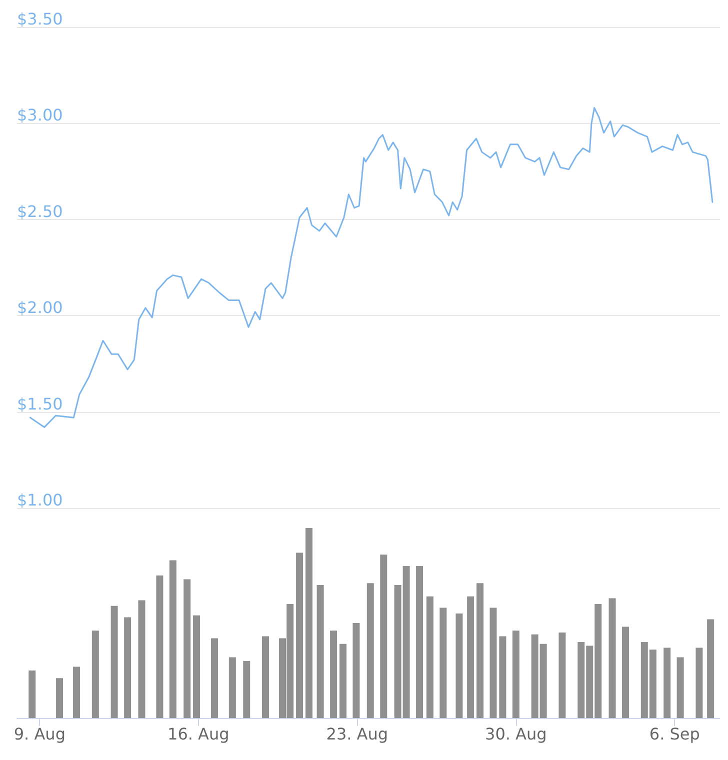  What do you see at coordinates (40, 115) in the screenshot?
I see `y-tick-label: $3.00` at bounding box center [40, 115].